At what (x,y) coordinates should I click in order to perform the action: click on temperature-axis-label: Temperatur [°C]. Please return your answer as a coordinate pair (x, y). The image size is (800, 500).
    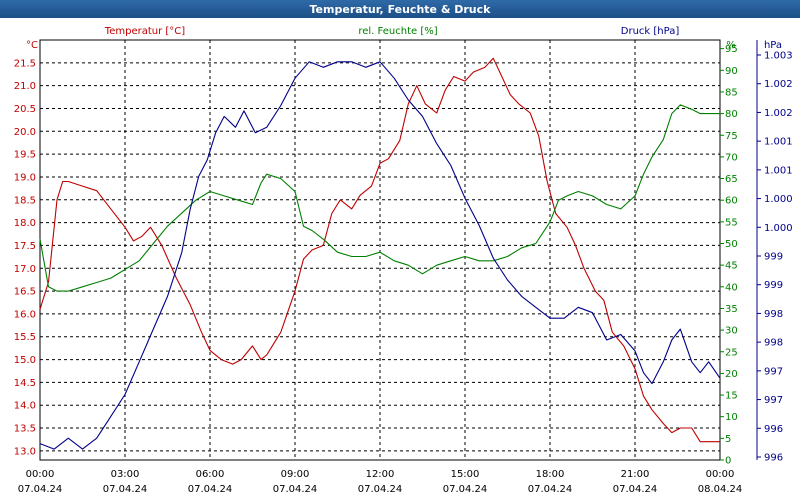
    Looking at the image, I should click on (144, 31).